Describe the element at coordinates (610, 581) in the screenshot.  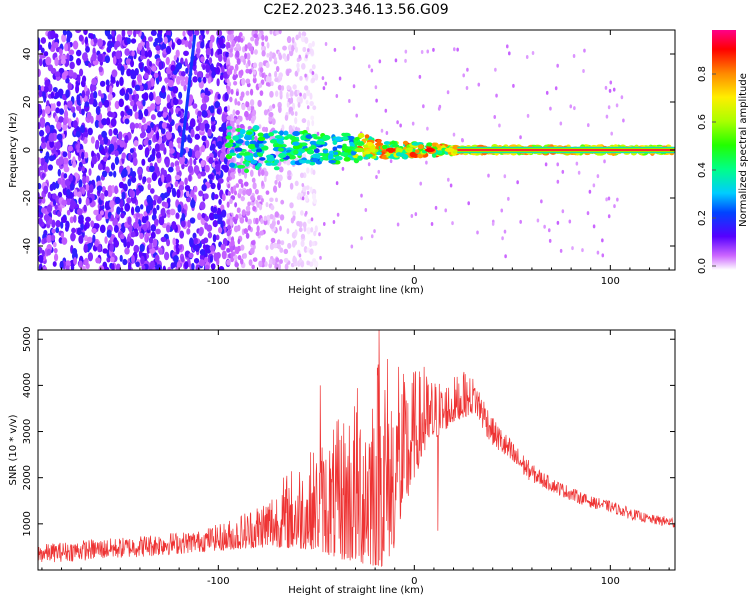
I see `x-tick-label: 100` at that location.